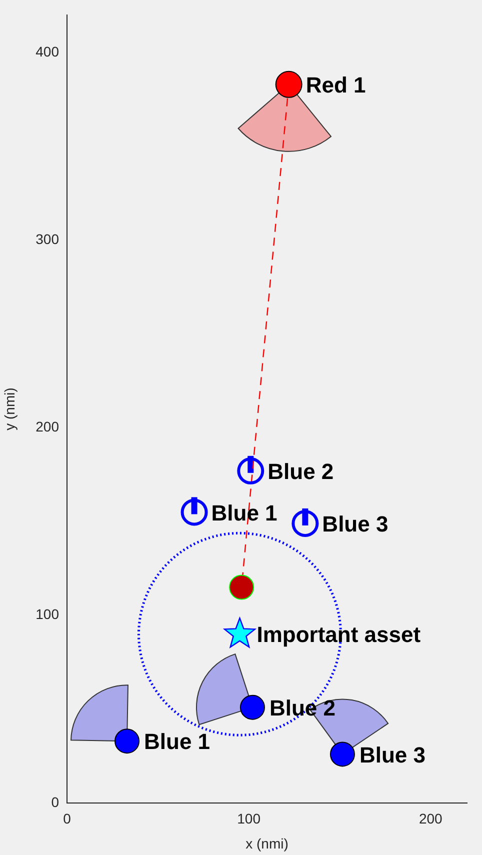  I want to click on x-tick-label: 100, so click(249, 818).